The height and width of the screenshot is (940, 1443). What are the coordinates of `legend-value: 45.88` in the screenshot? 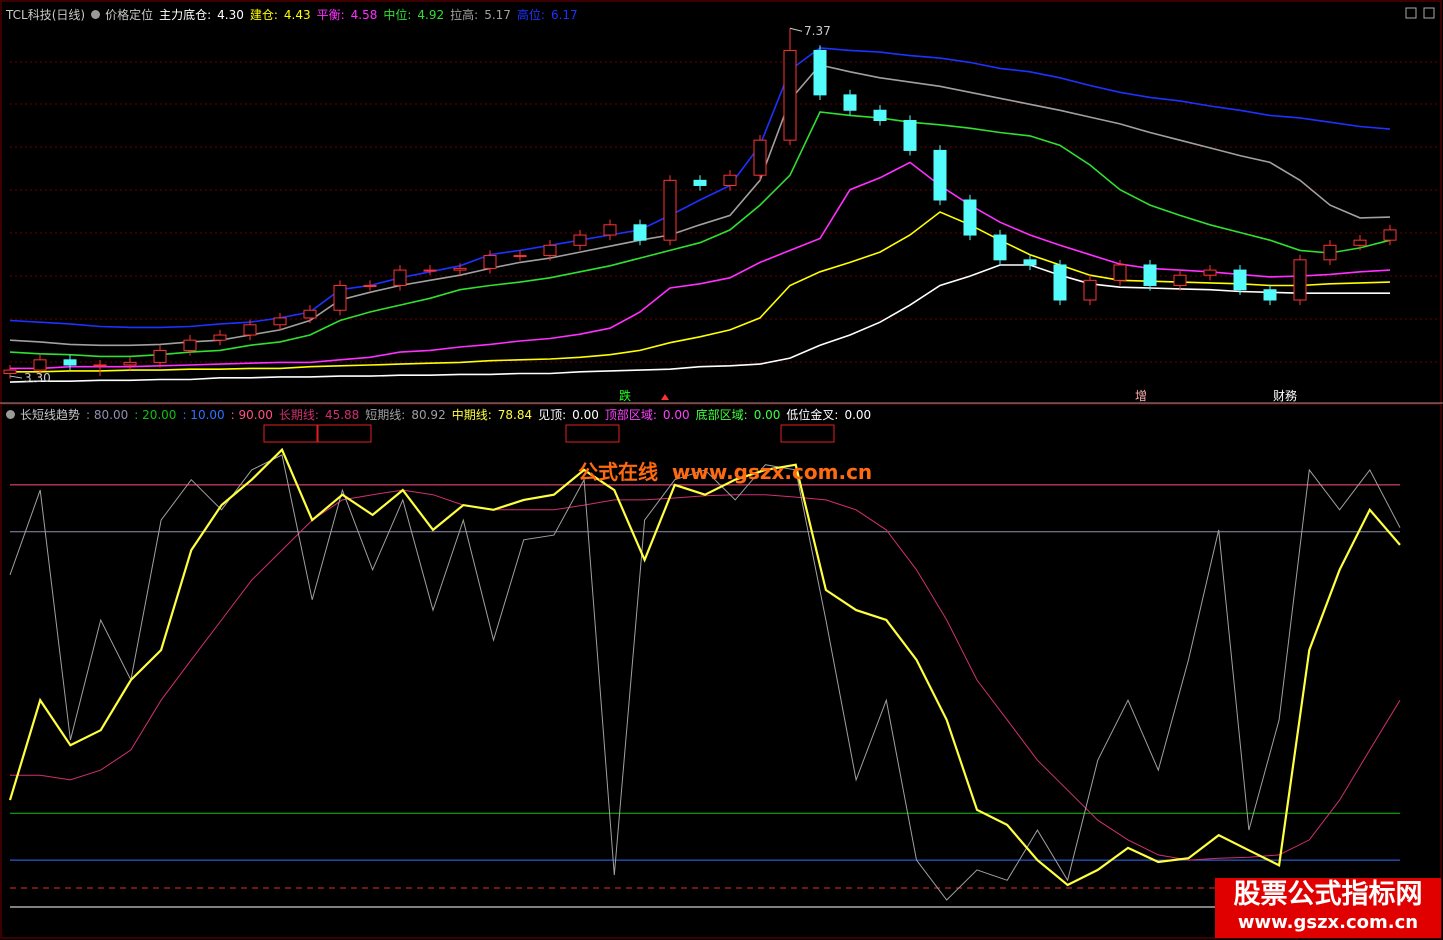 It's located at (342, 414).